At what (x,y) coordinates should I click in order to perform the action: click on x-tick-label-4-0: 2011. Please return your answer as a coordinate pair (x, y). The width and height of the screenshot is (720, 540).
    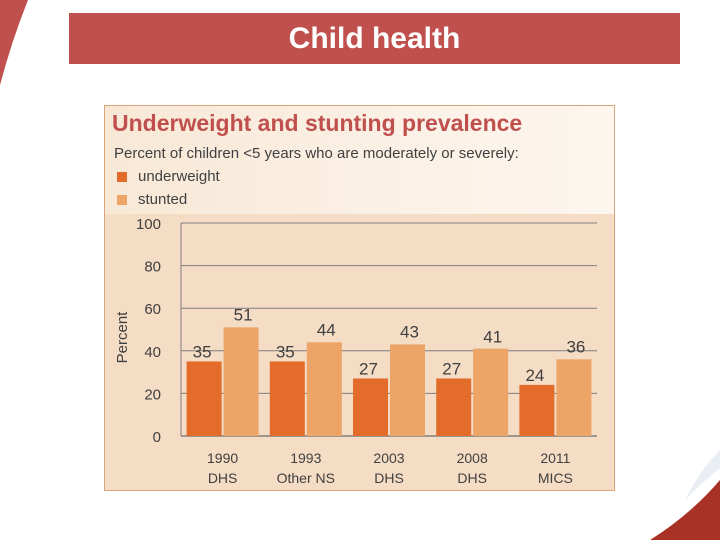
    Looking at the image, I should click on (555, 458).